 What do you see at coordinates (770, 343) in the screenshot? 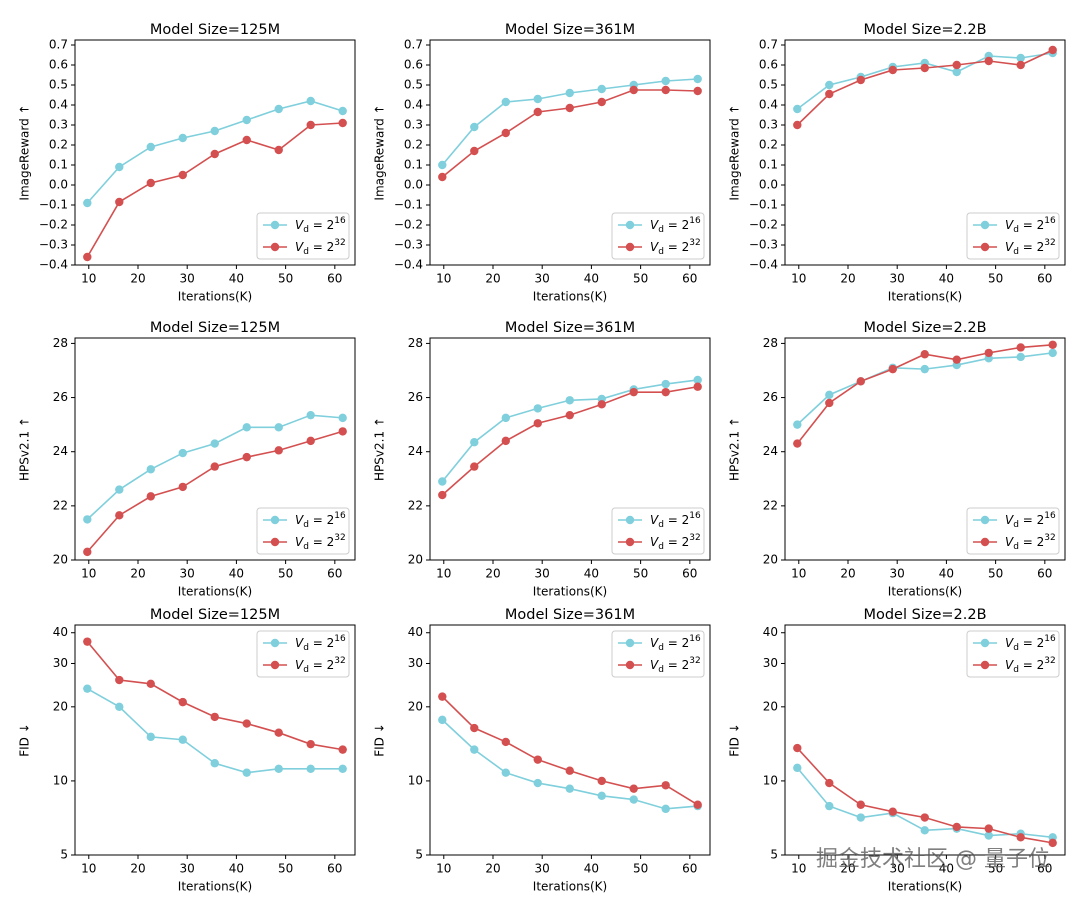
I see `y-tick-label: 28` at bounding box center [770, 343].